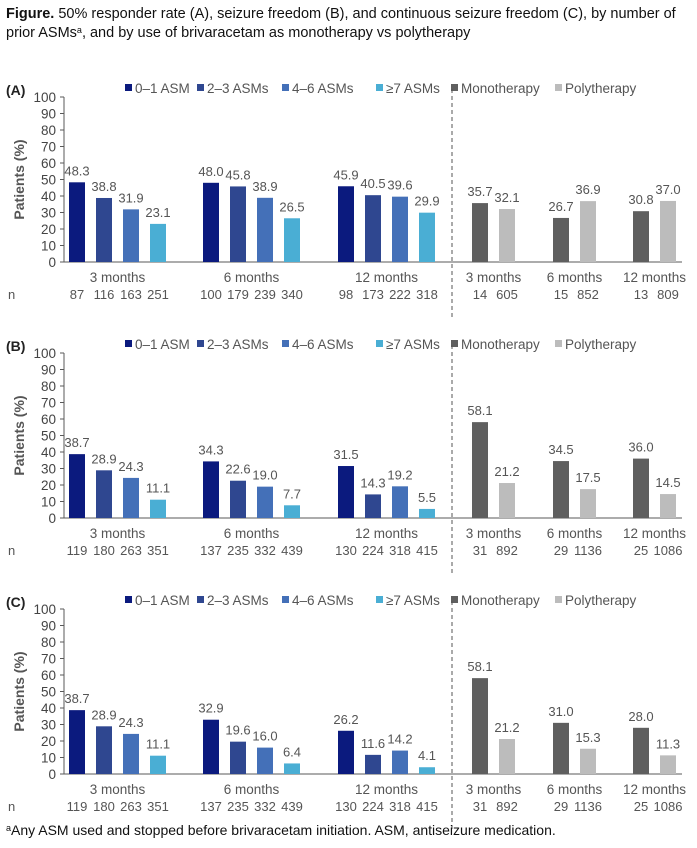  What do you see at coordinates (427, 497) in the screenshot?
I see `data-label: 5.5` at bounding box center [427, 497].